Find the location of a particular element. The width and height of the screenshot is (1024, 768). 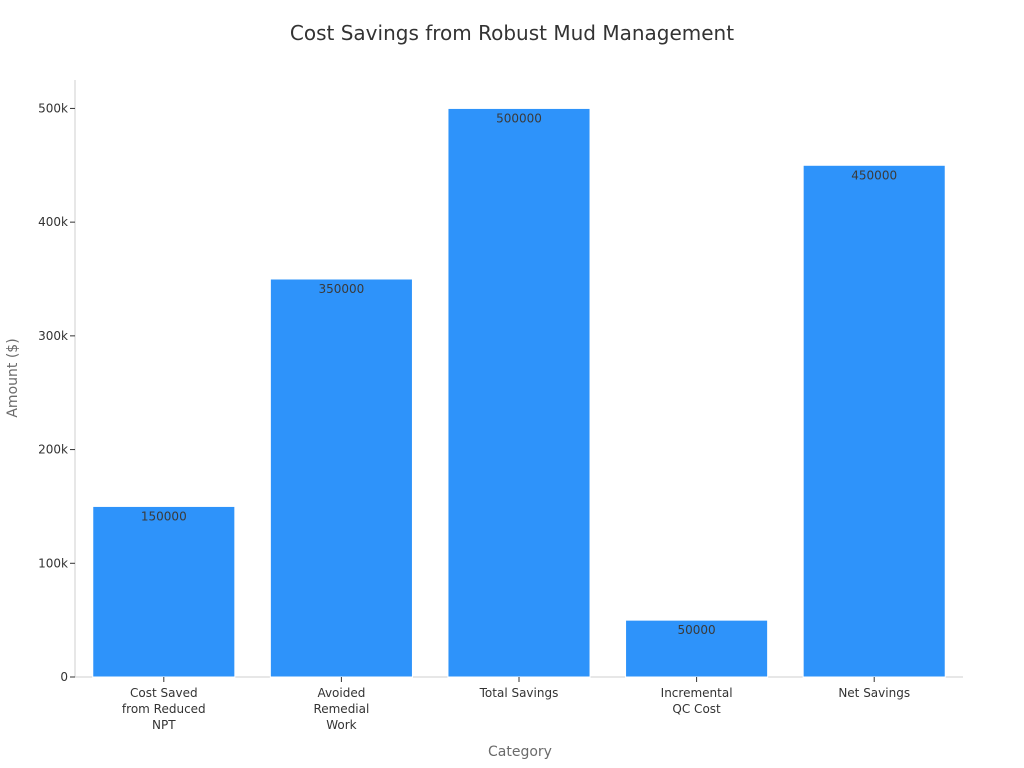

chart-title: Cost Savings from Robust Mud Management is located at coordinates (512, 33).